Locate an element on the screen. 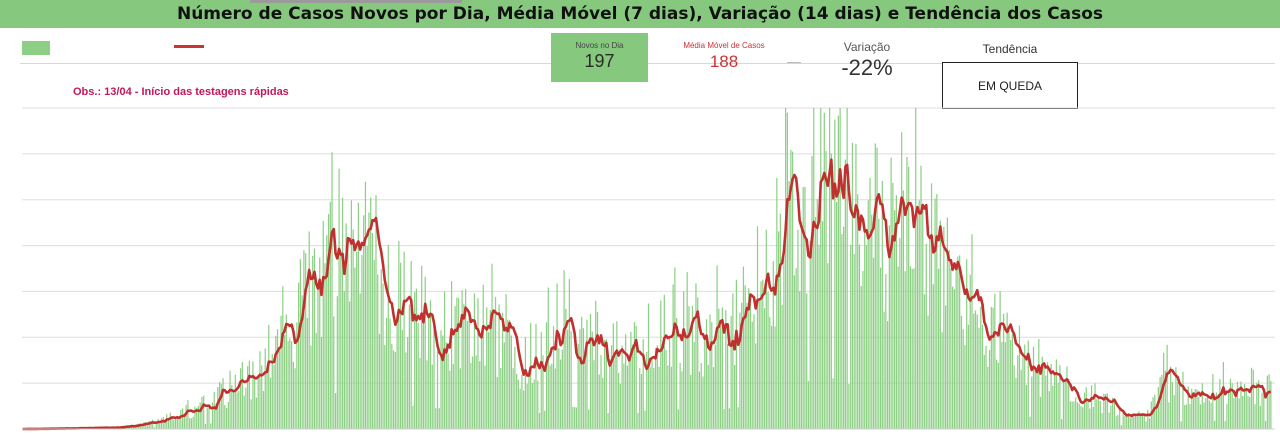 This screenshot has width=1280, height=442. legend-bars-swatch is located at coordinates (36, 48).